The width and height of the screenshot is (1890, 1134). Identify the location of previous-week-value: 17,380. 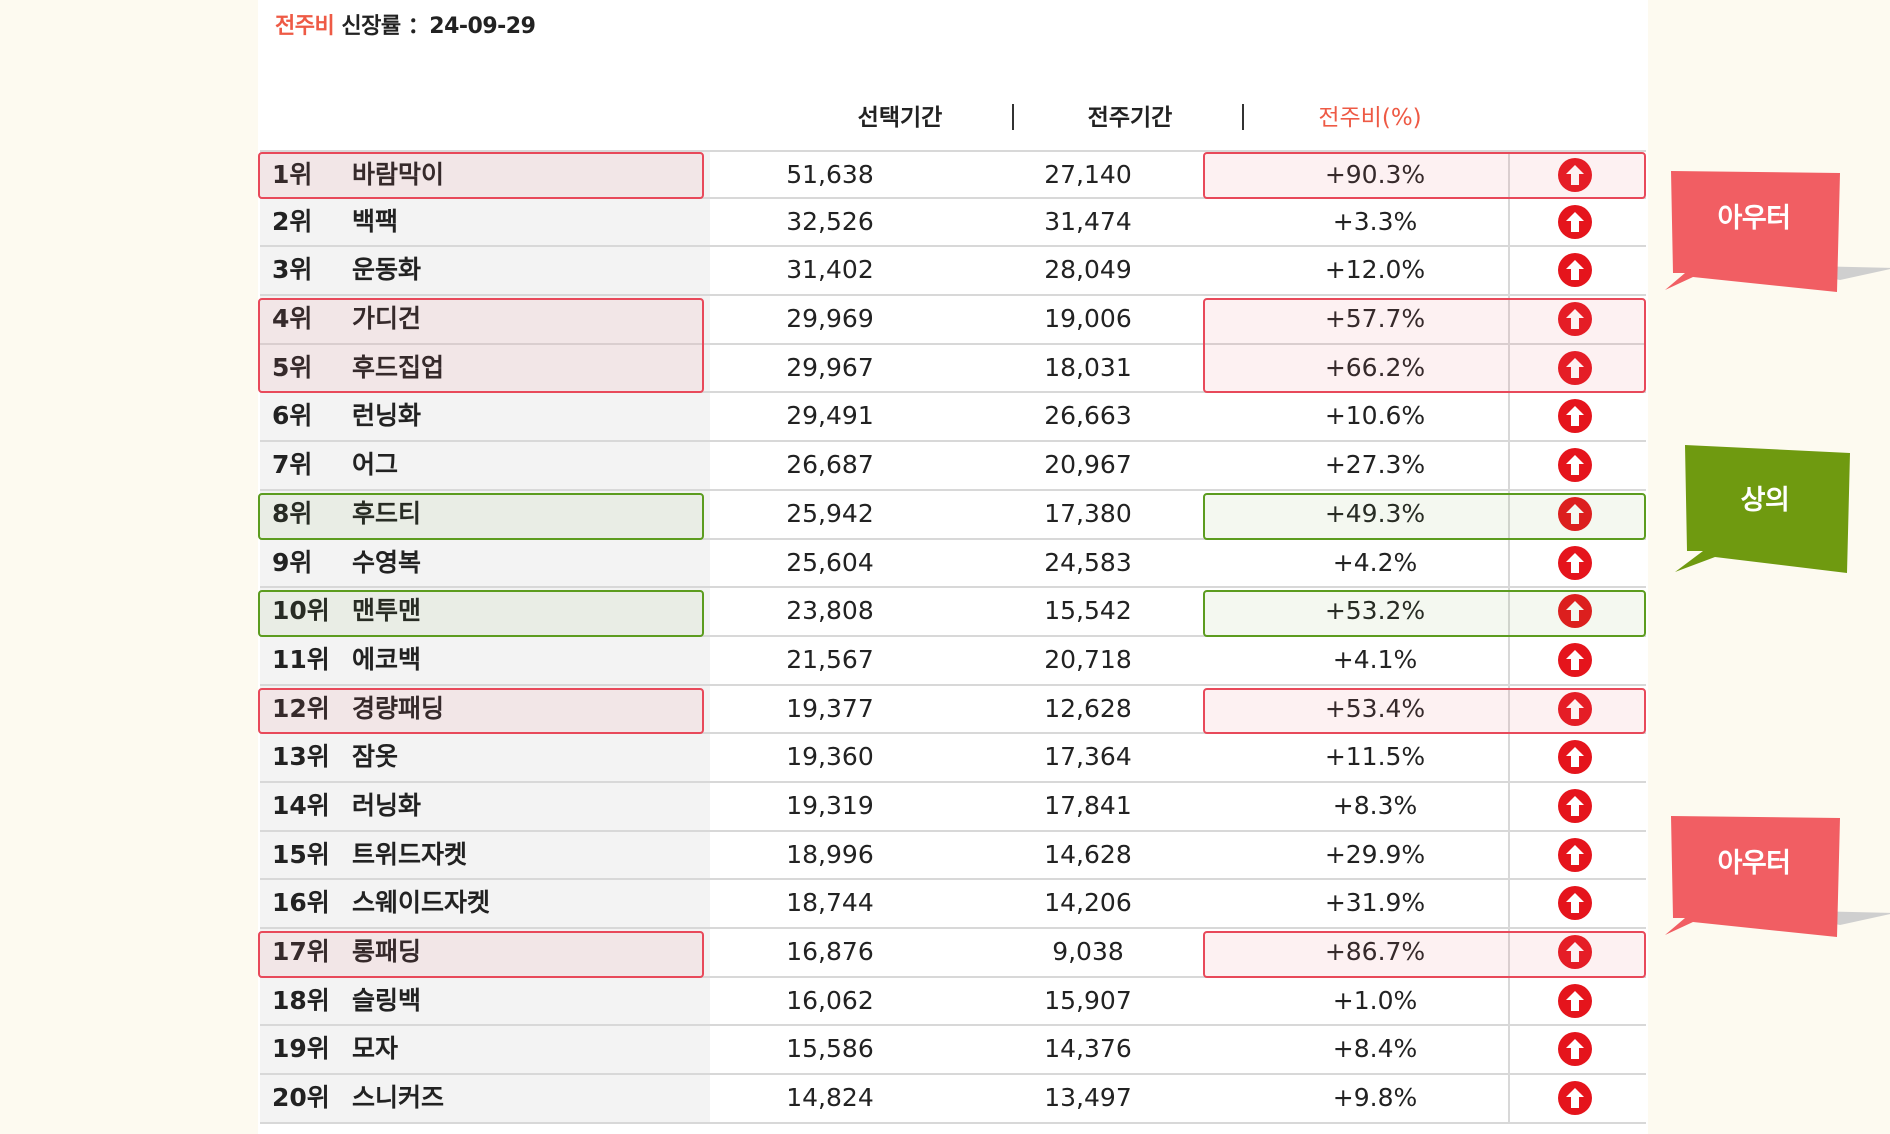
(1088, 513).